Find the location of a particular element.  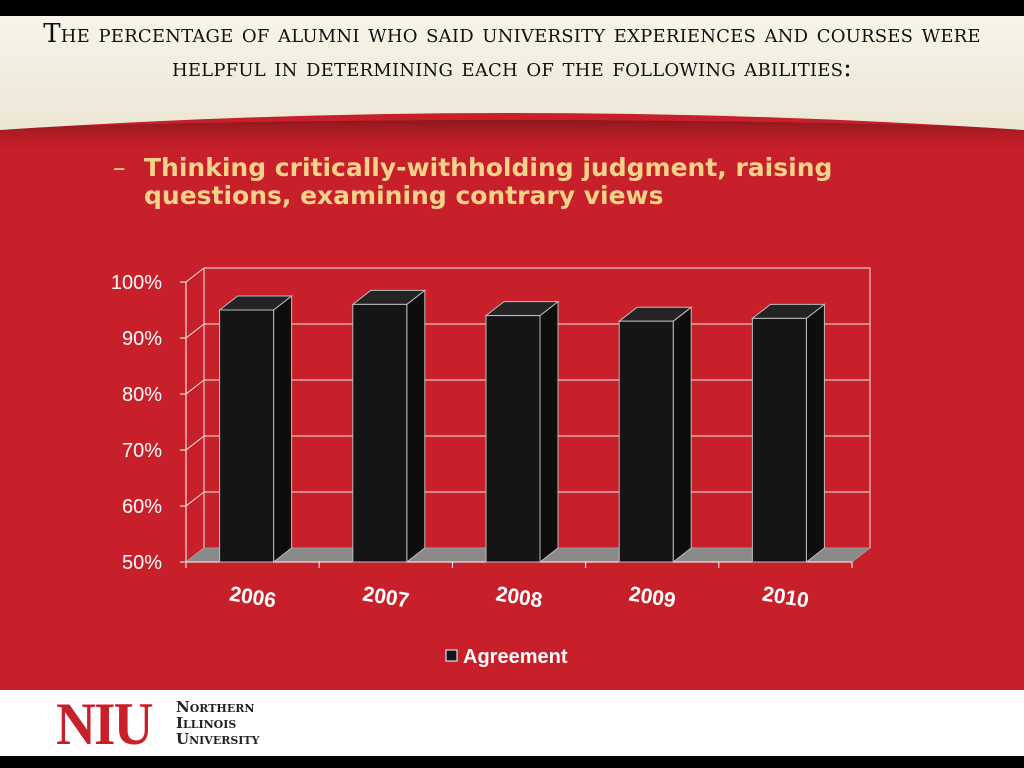

logo-name-line: Northern is located at coordinates (215, 707).